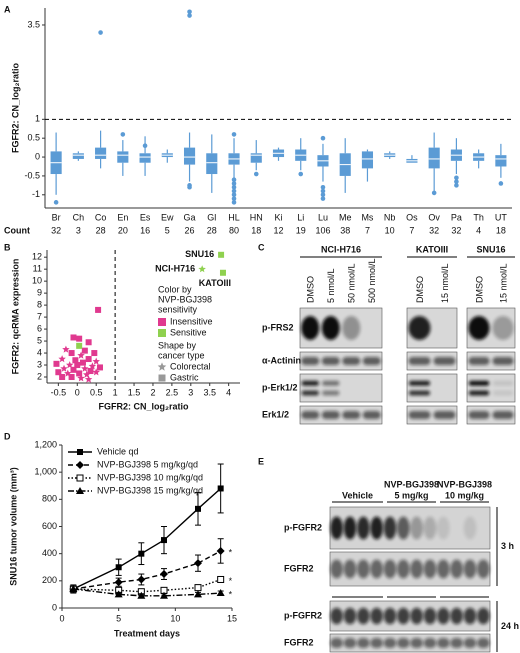 This screenshot has height=653, width=520. I want to click on legend-label: Gastric, so click(184, 377).